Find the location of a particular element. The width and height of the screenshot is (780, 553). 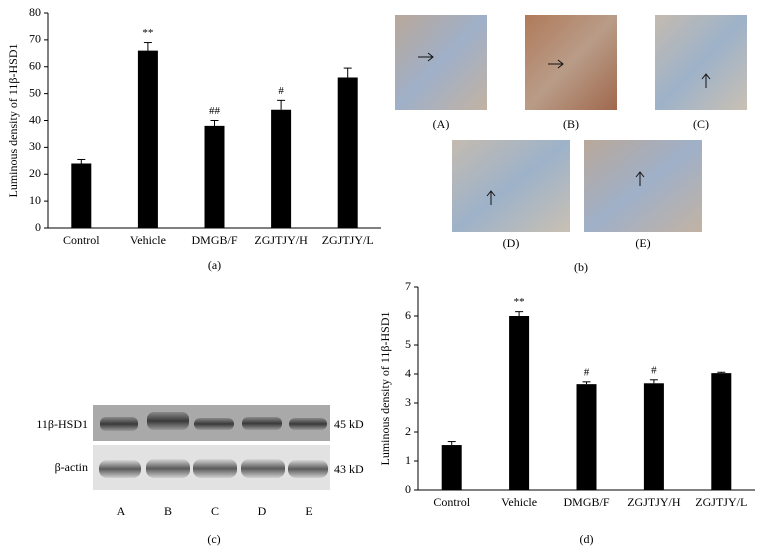

micrograph-label: (D) is located at coordinates (511, 243).